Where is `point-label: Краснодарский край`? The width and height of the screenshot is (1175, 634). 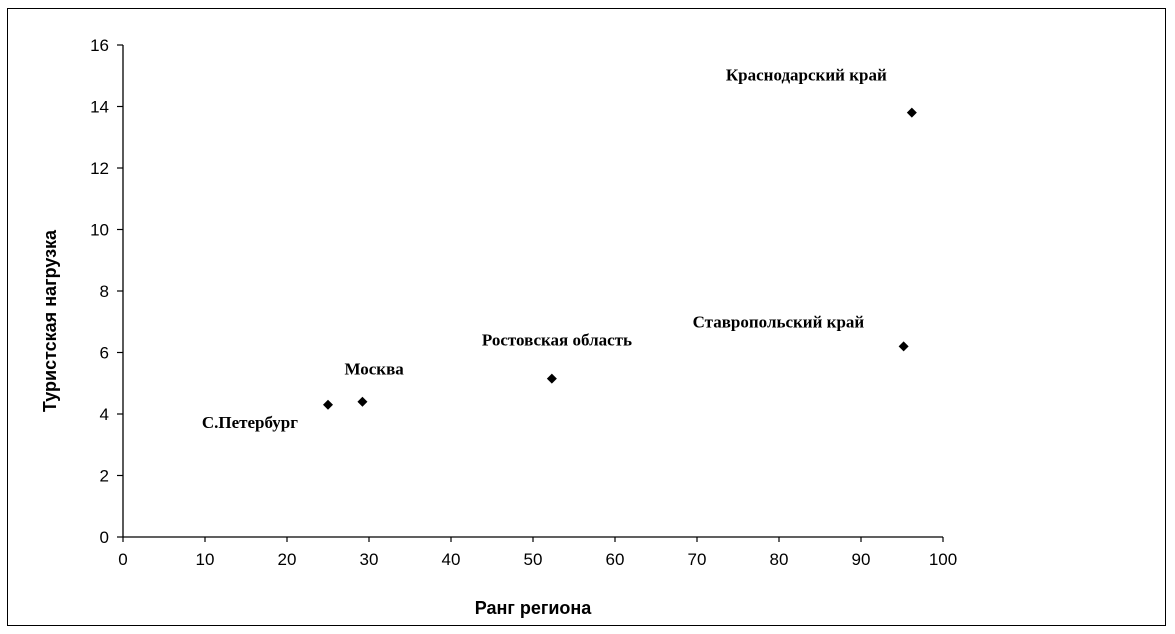
point-label: Краснодарский край is located at coordinates (806, 75).